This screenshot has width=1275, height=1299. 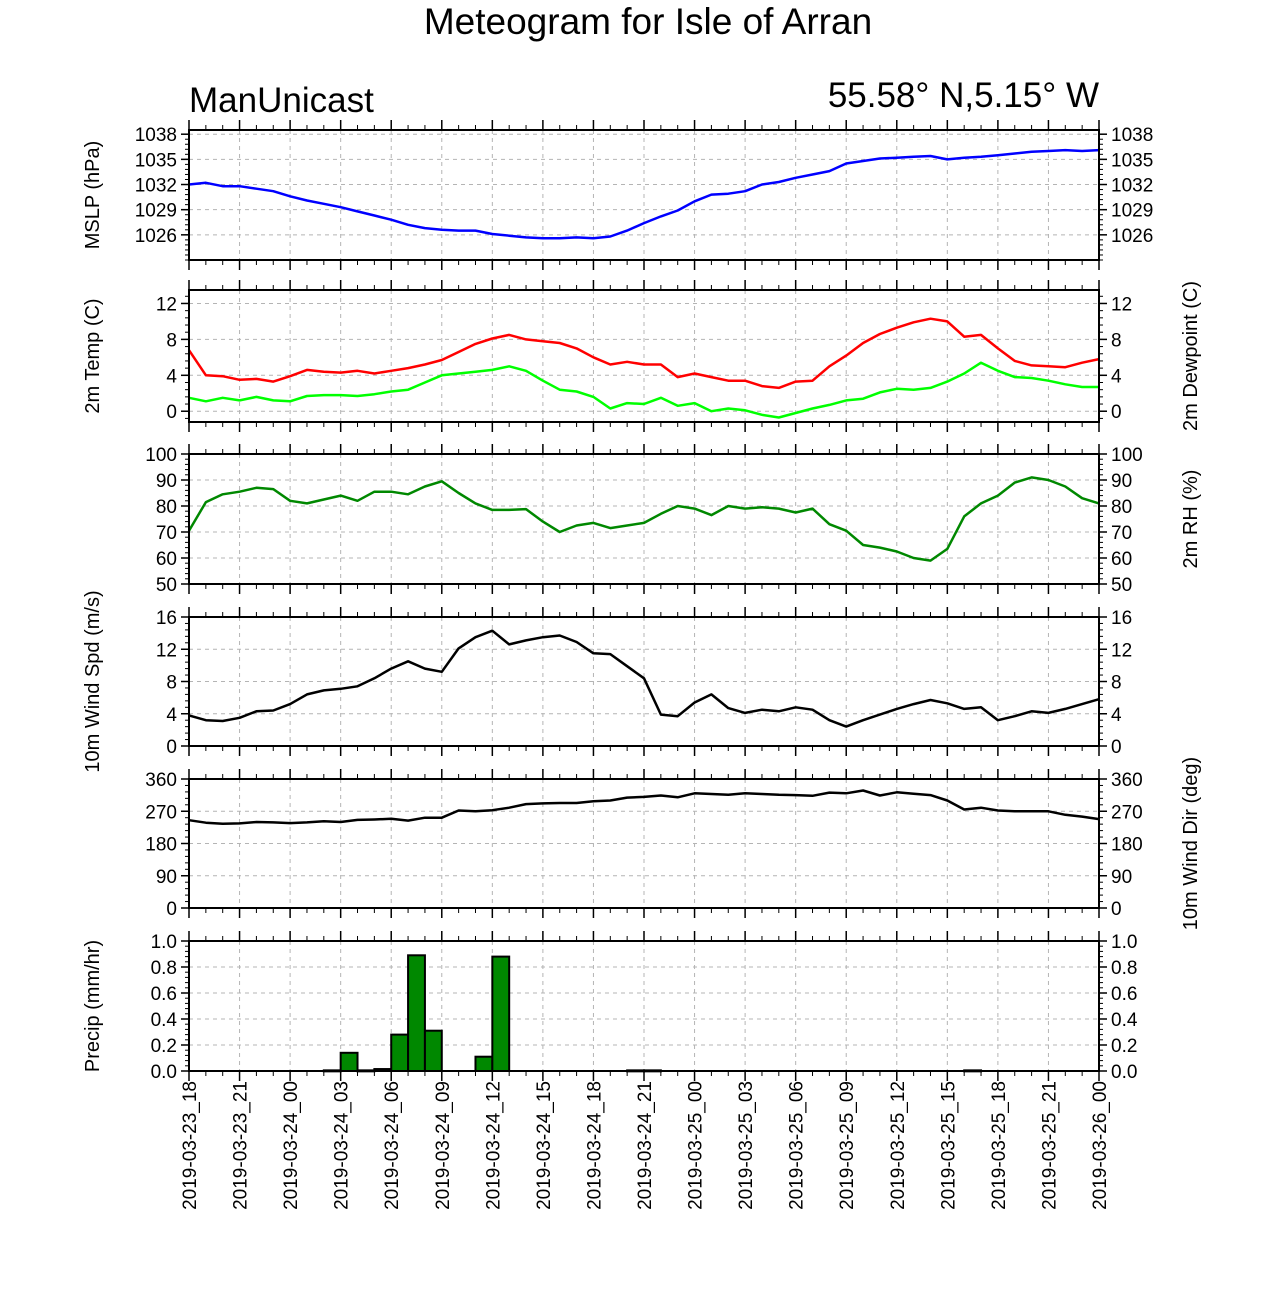 What do you see at coordinates (544, 1145) in the screenshot?
I see `x-tick-label: 2019-03-24_15` at bounding box center [544, 1145].